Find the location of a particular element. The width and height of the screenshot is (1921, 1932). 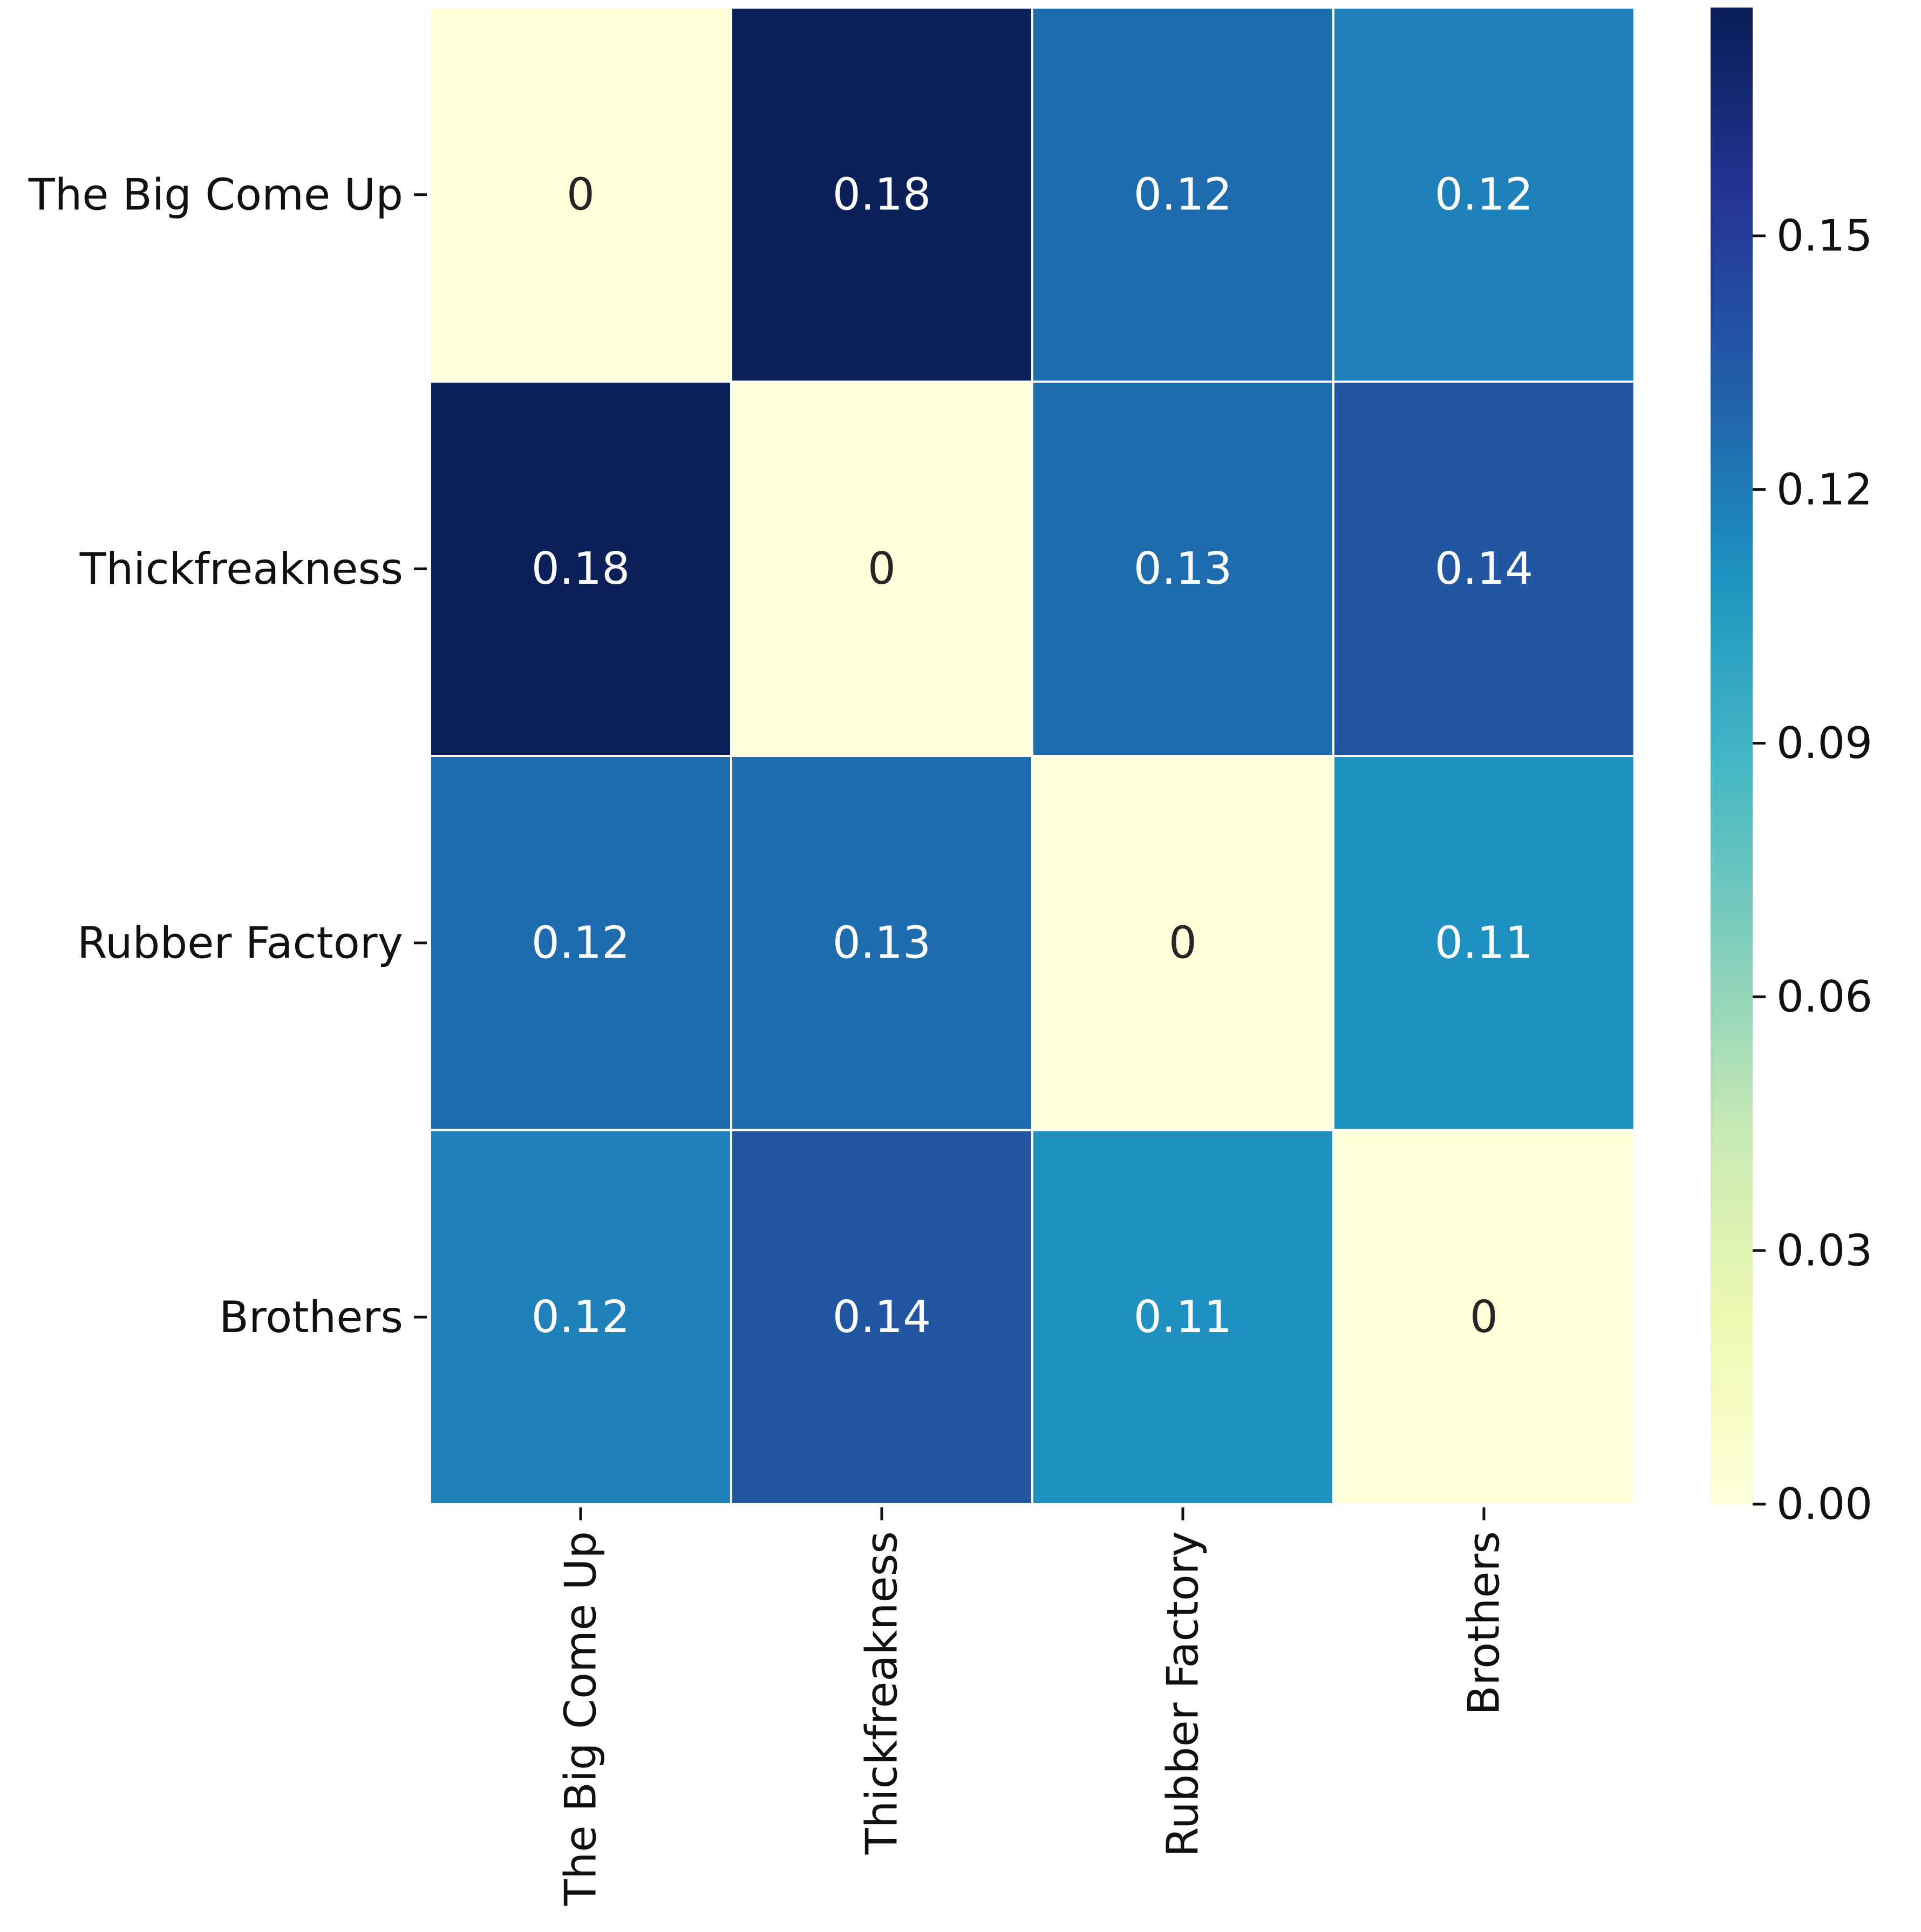

colorbar-tick-label: 0.00 is located at coordinates (1824, 1504).